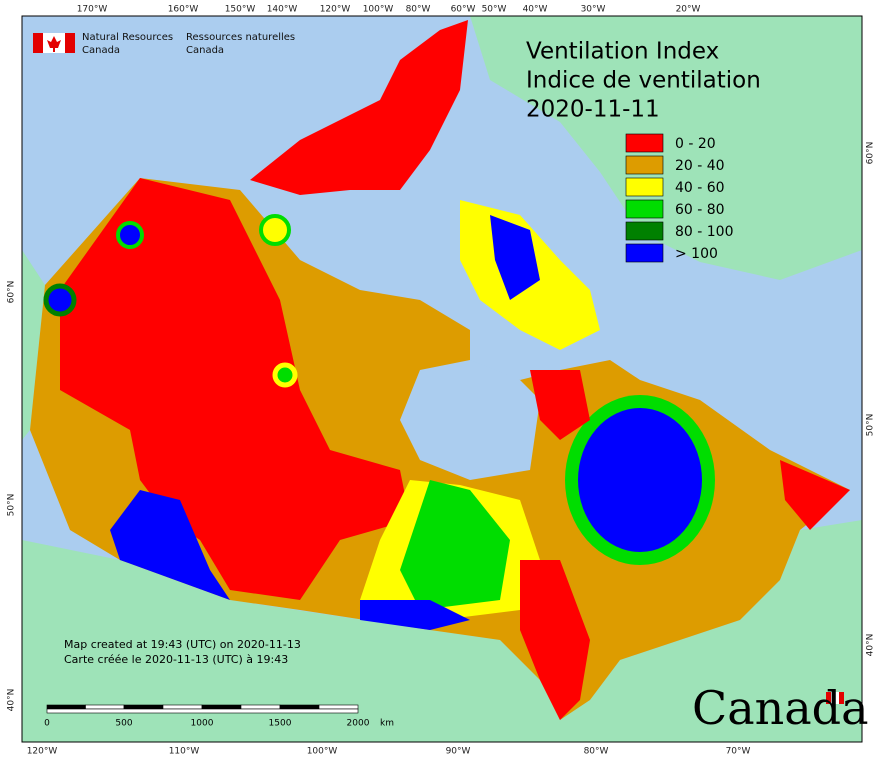 This screenshot has width=880, height=760. Describe the element at coordinates (275, 230) in the screenshot. I see `yellow-spot` at that location.